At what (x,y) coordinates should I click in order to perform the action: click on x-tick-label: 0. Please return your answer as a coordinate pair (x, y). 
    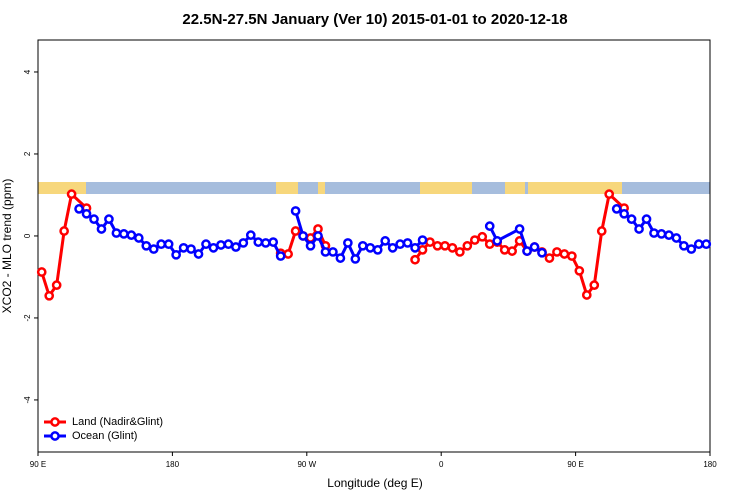
    Looking at the image, I should click on (441, 464).